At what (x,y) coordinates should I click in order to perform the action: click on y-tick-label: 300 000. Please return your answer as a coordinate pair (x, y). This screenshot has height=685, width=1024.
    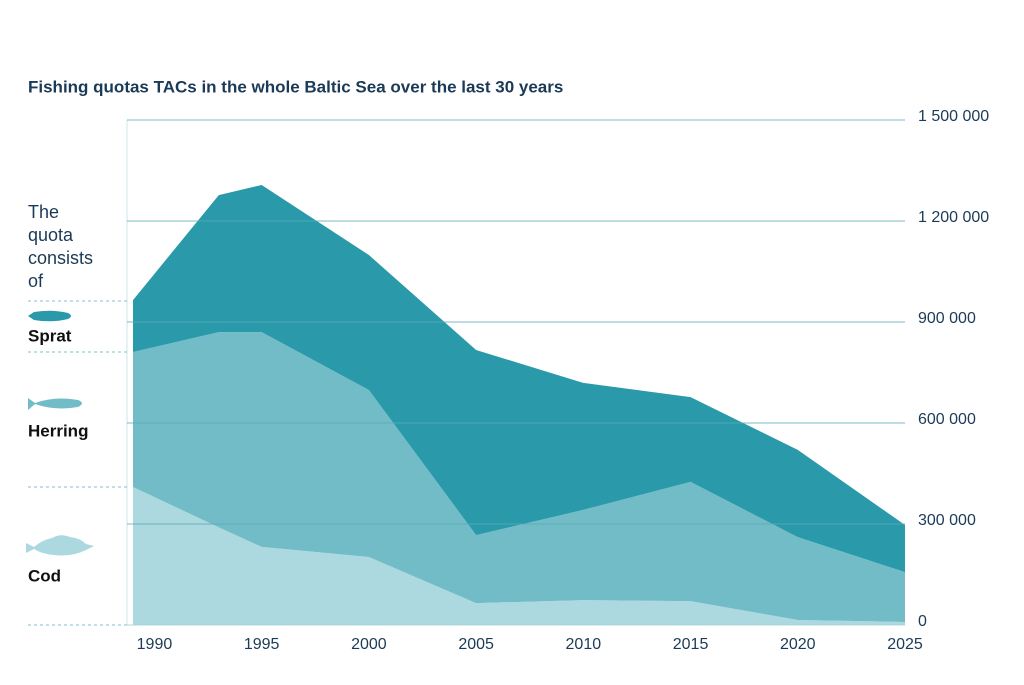
    Looking at the image, I should click on (947, 520).